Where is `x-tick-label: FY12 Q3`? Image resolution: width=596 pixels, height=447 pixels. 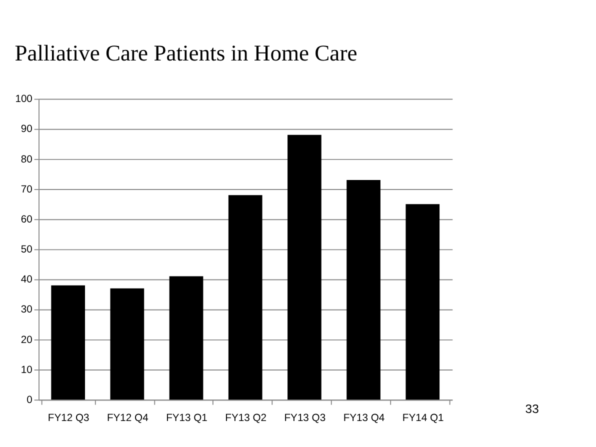
x-tick-label: FY12 Q3 is located at coordinates (69, 418).